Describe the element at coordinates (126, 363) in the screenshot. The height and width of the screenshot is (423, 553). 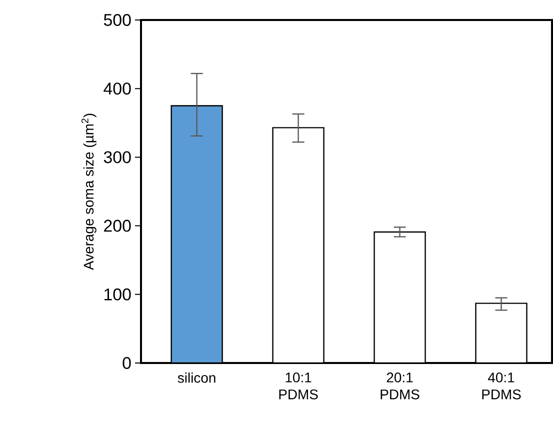
I see `y-tick-label: 0` at that location.